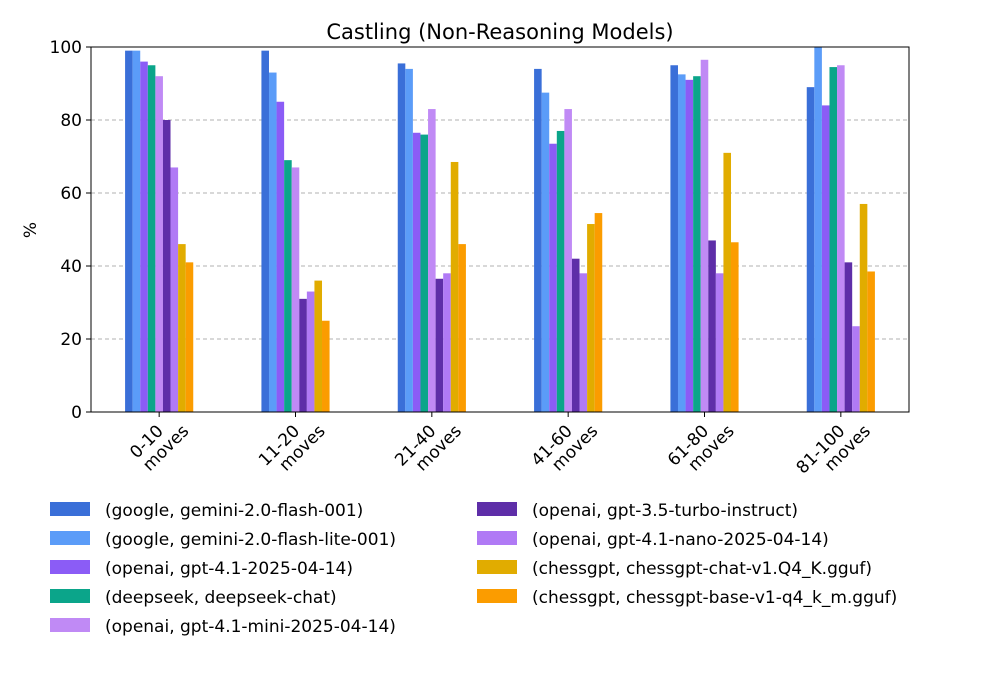 The height and width of the screenshot is (700, 1000). I want to click on chart-title: Castling (Non-Reasoning Models), so click(499, 32).